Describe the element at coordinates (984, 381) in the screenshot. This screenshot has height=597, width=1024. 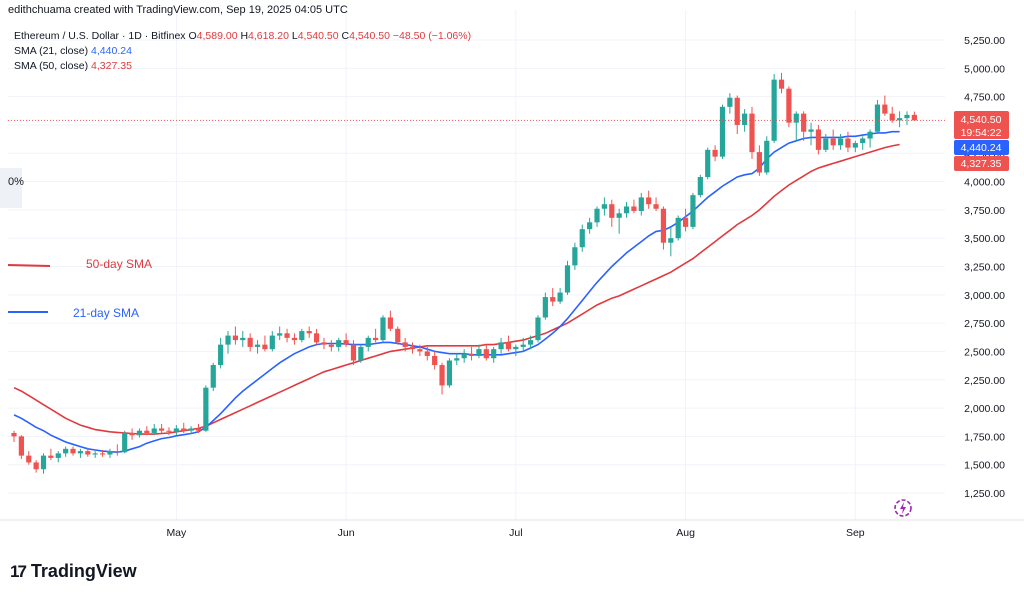
I see `price-tick-label: 2,250.00` at that location.